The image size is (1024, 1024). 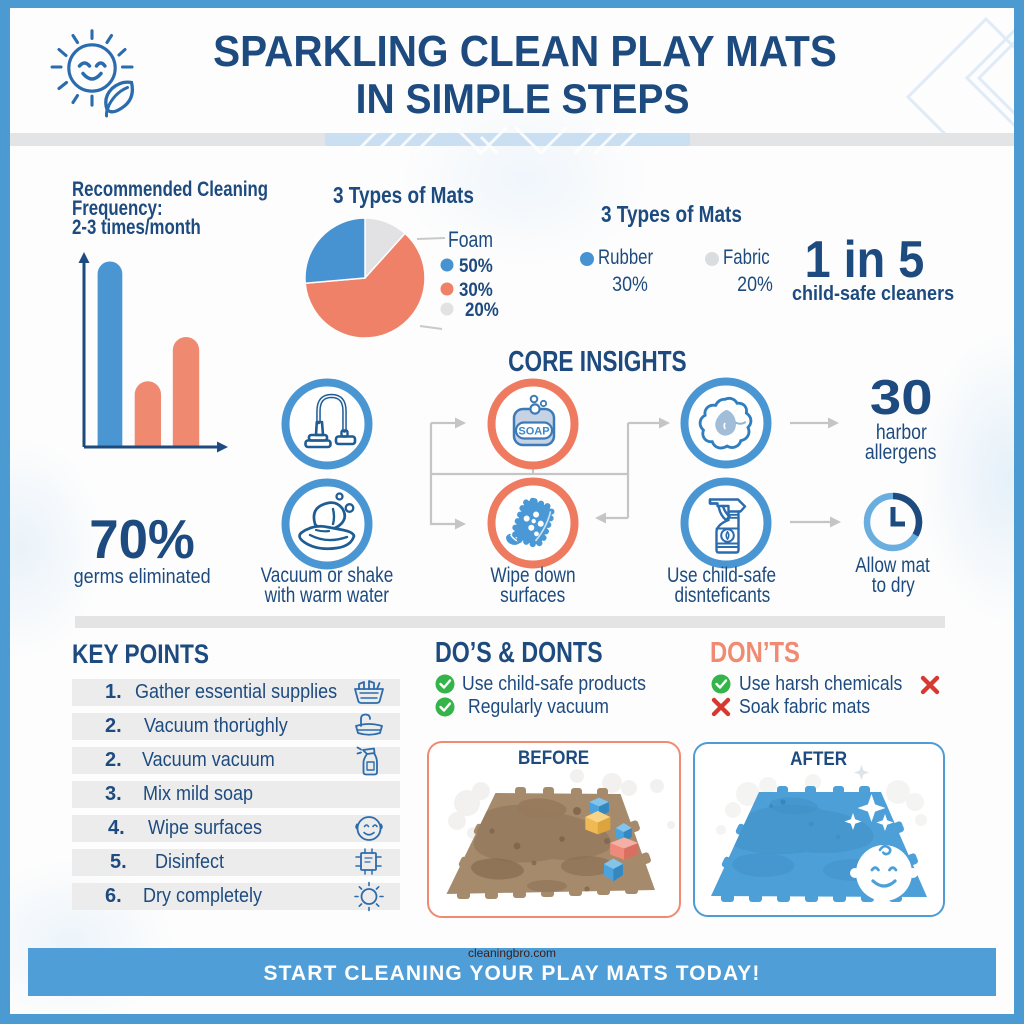 I want to click on svg-text: SOAP, so click(x=533, y=432).